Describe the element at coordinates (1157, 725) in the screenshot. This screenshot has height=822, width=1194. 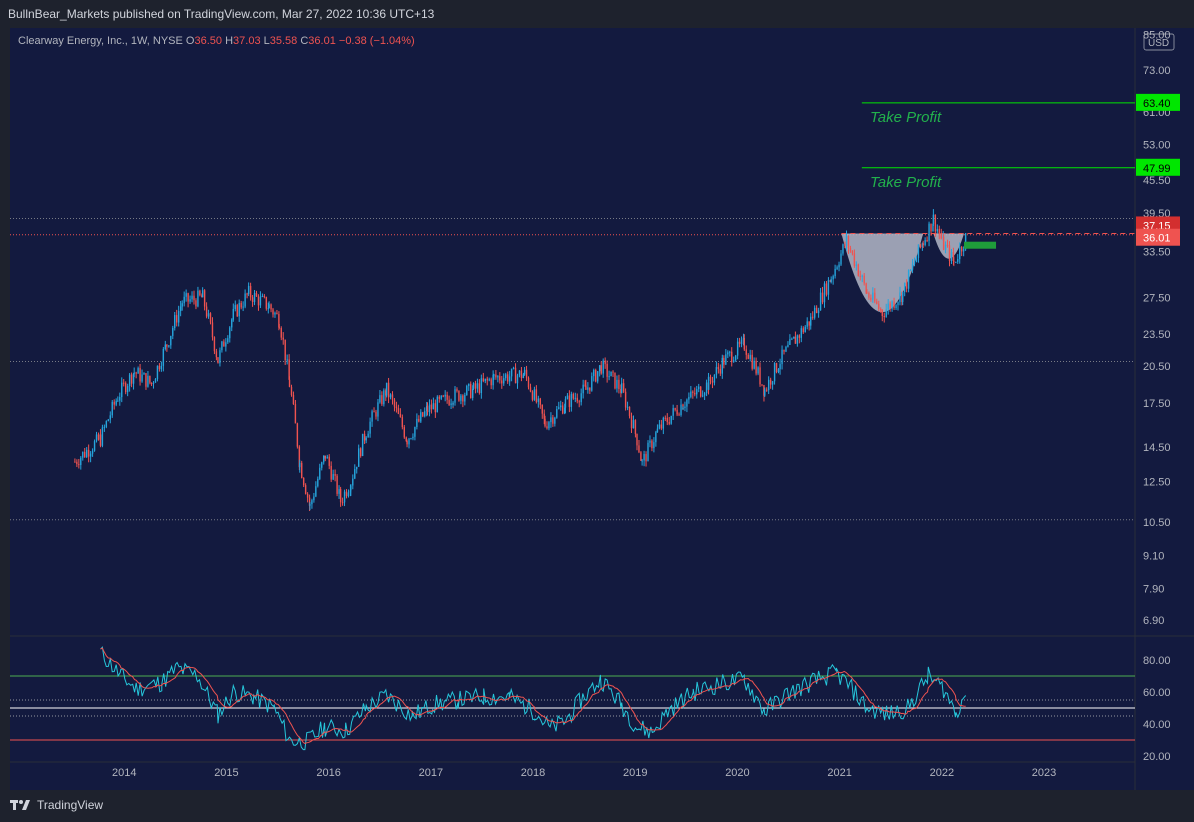
I see `rsi-tick-label: 40.00` at that location.